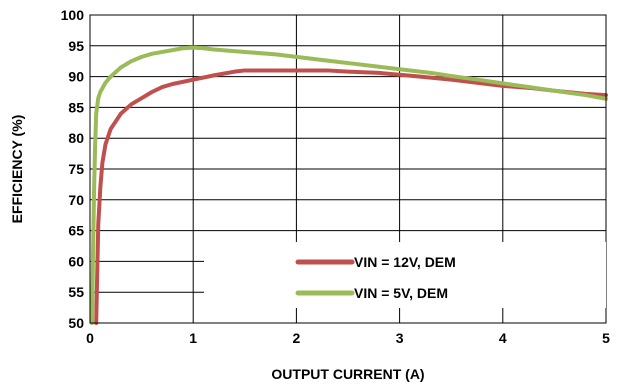  What do you see at coordinates (76, 138) in the screenshot?
I see `y-tick-label: 80` at bounding box center [76, 138].